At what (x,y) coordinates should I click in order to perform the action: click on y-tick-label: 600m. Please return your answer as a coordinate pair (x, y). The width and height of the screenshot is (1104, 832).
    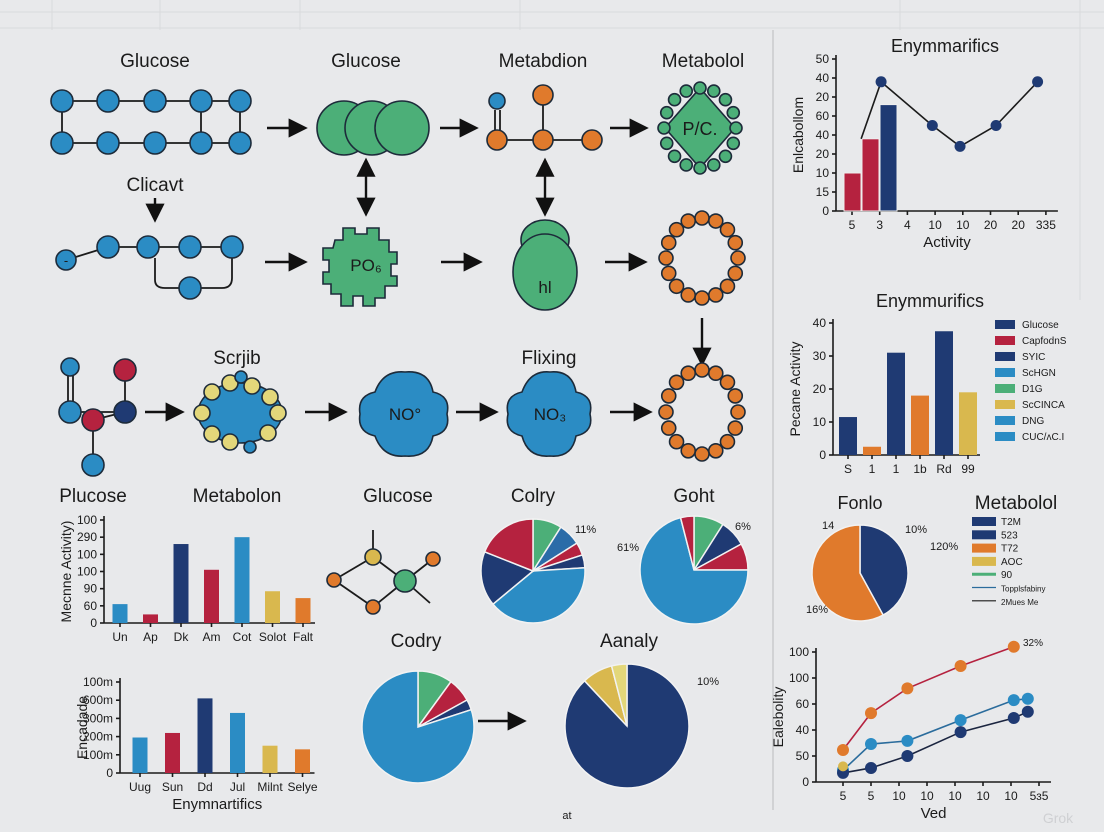
    Looking at the image, I should click on (98, 700).